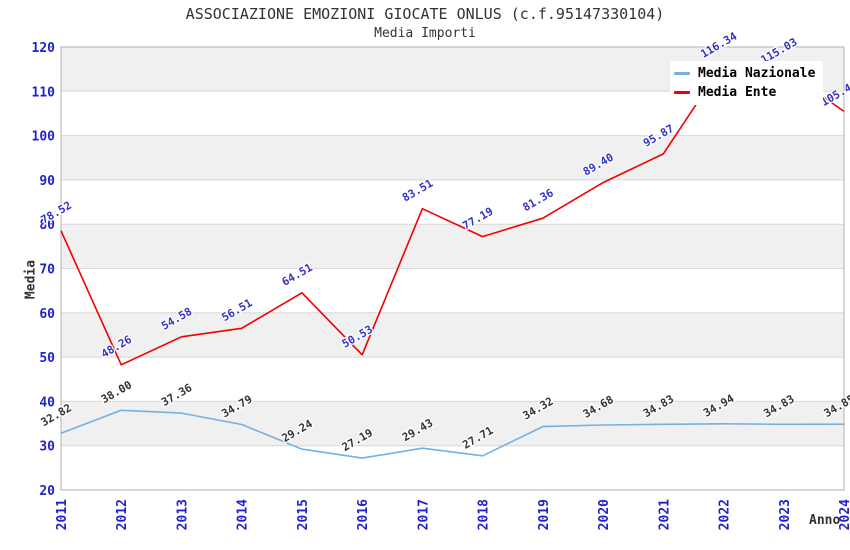 This screenshot has height=550, width=850. What do you see at coordinates (747, 83) in the screenshot?
I see `legend: Media Nazionale Media Ente` at bounding box center [747, 83].